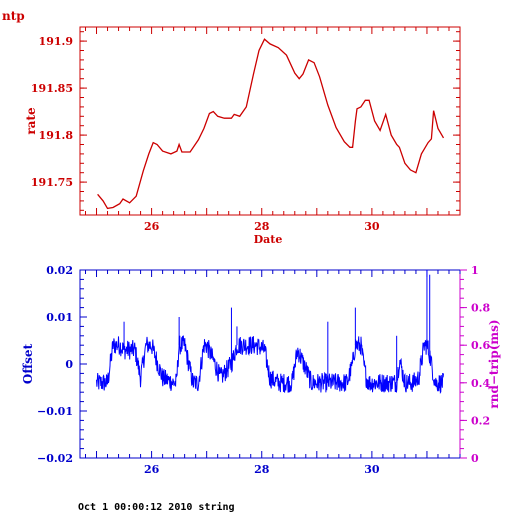 This screenshot has width=512, height=512. Describe the element at coordinates (156, 506) in the screenshot. I see `footer-timestamp: Oct 1 00:00:12 2010 string` at that location.